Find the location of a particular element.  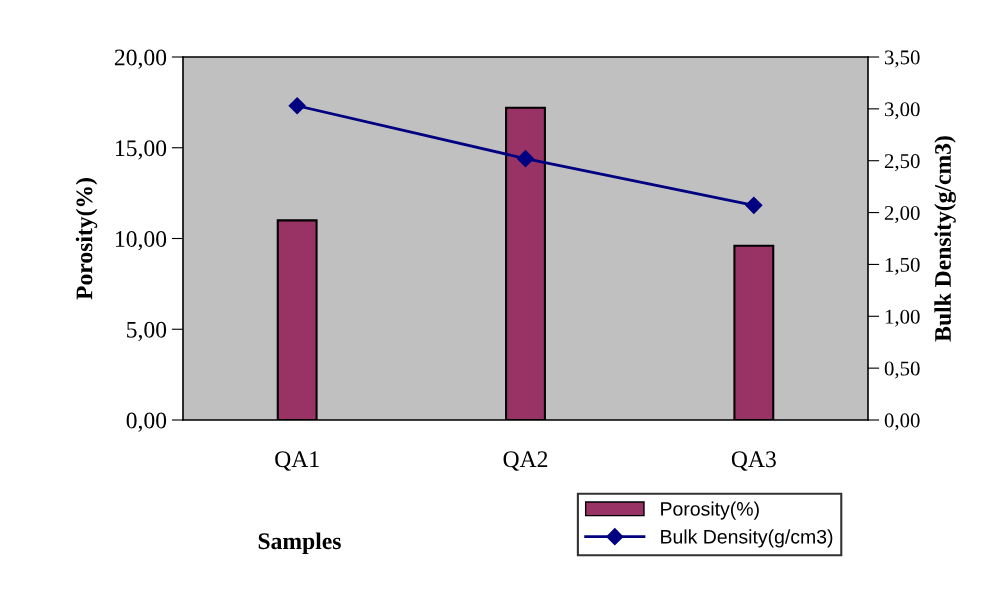

y-tick-label: 15,00 is located at coordinates (141, 150).